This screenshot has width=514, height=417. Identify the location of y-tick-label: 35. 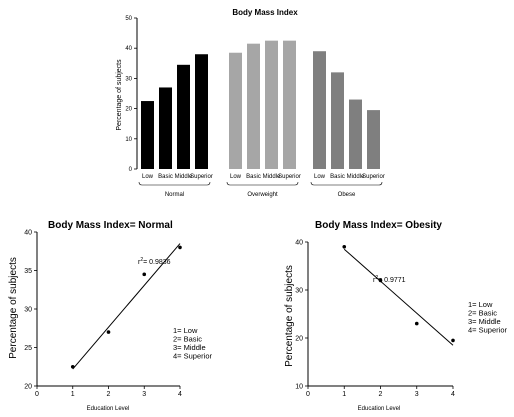
(28, 271).